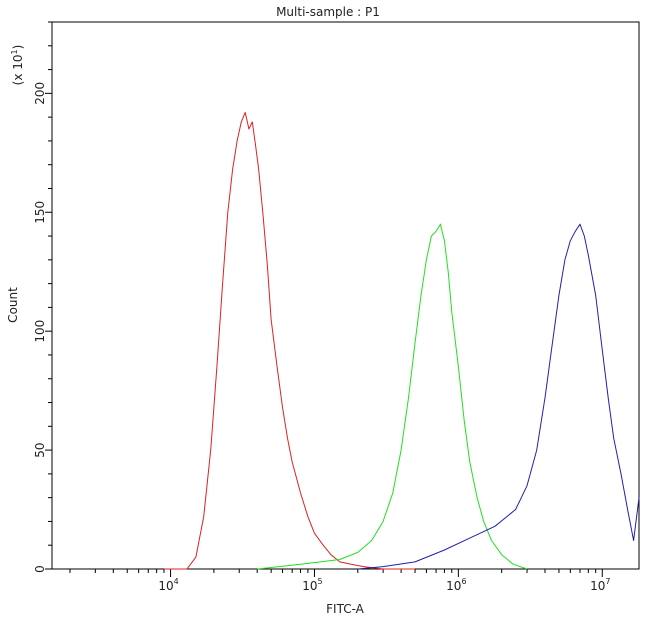  What do you see at coordinates (14, 51) in the screenshot?
I see `y-multiplier-exponent: 1` at bounding box center [14, 51].